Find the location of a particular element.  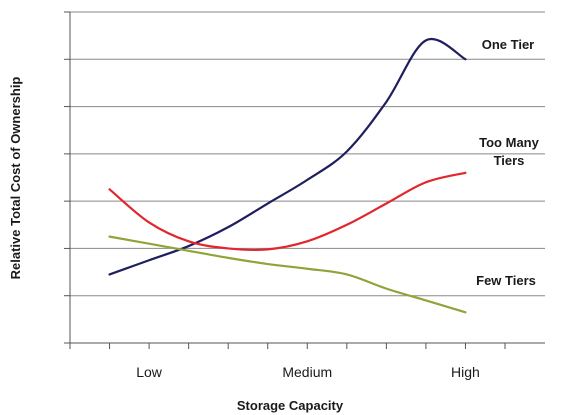

too-many-label: Too Many is located at coordinates (509, 142).